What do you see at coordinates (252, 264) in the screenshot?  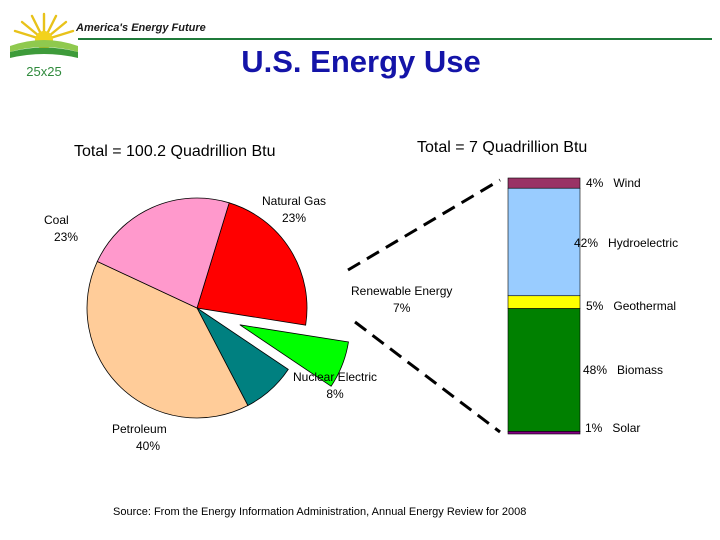 I see `pie-slice-natural-gas` at bounding box center [252, 264].